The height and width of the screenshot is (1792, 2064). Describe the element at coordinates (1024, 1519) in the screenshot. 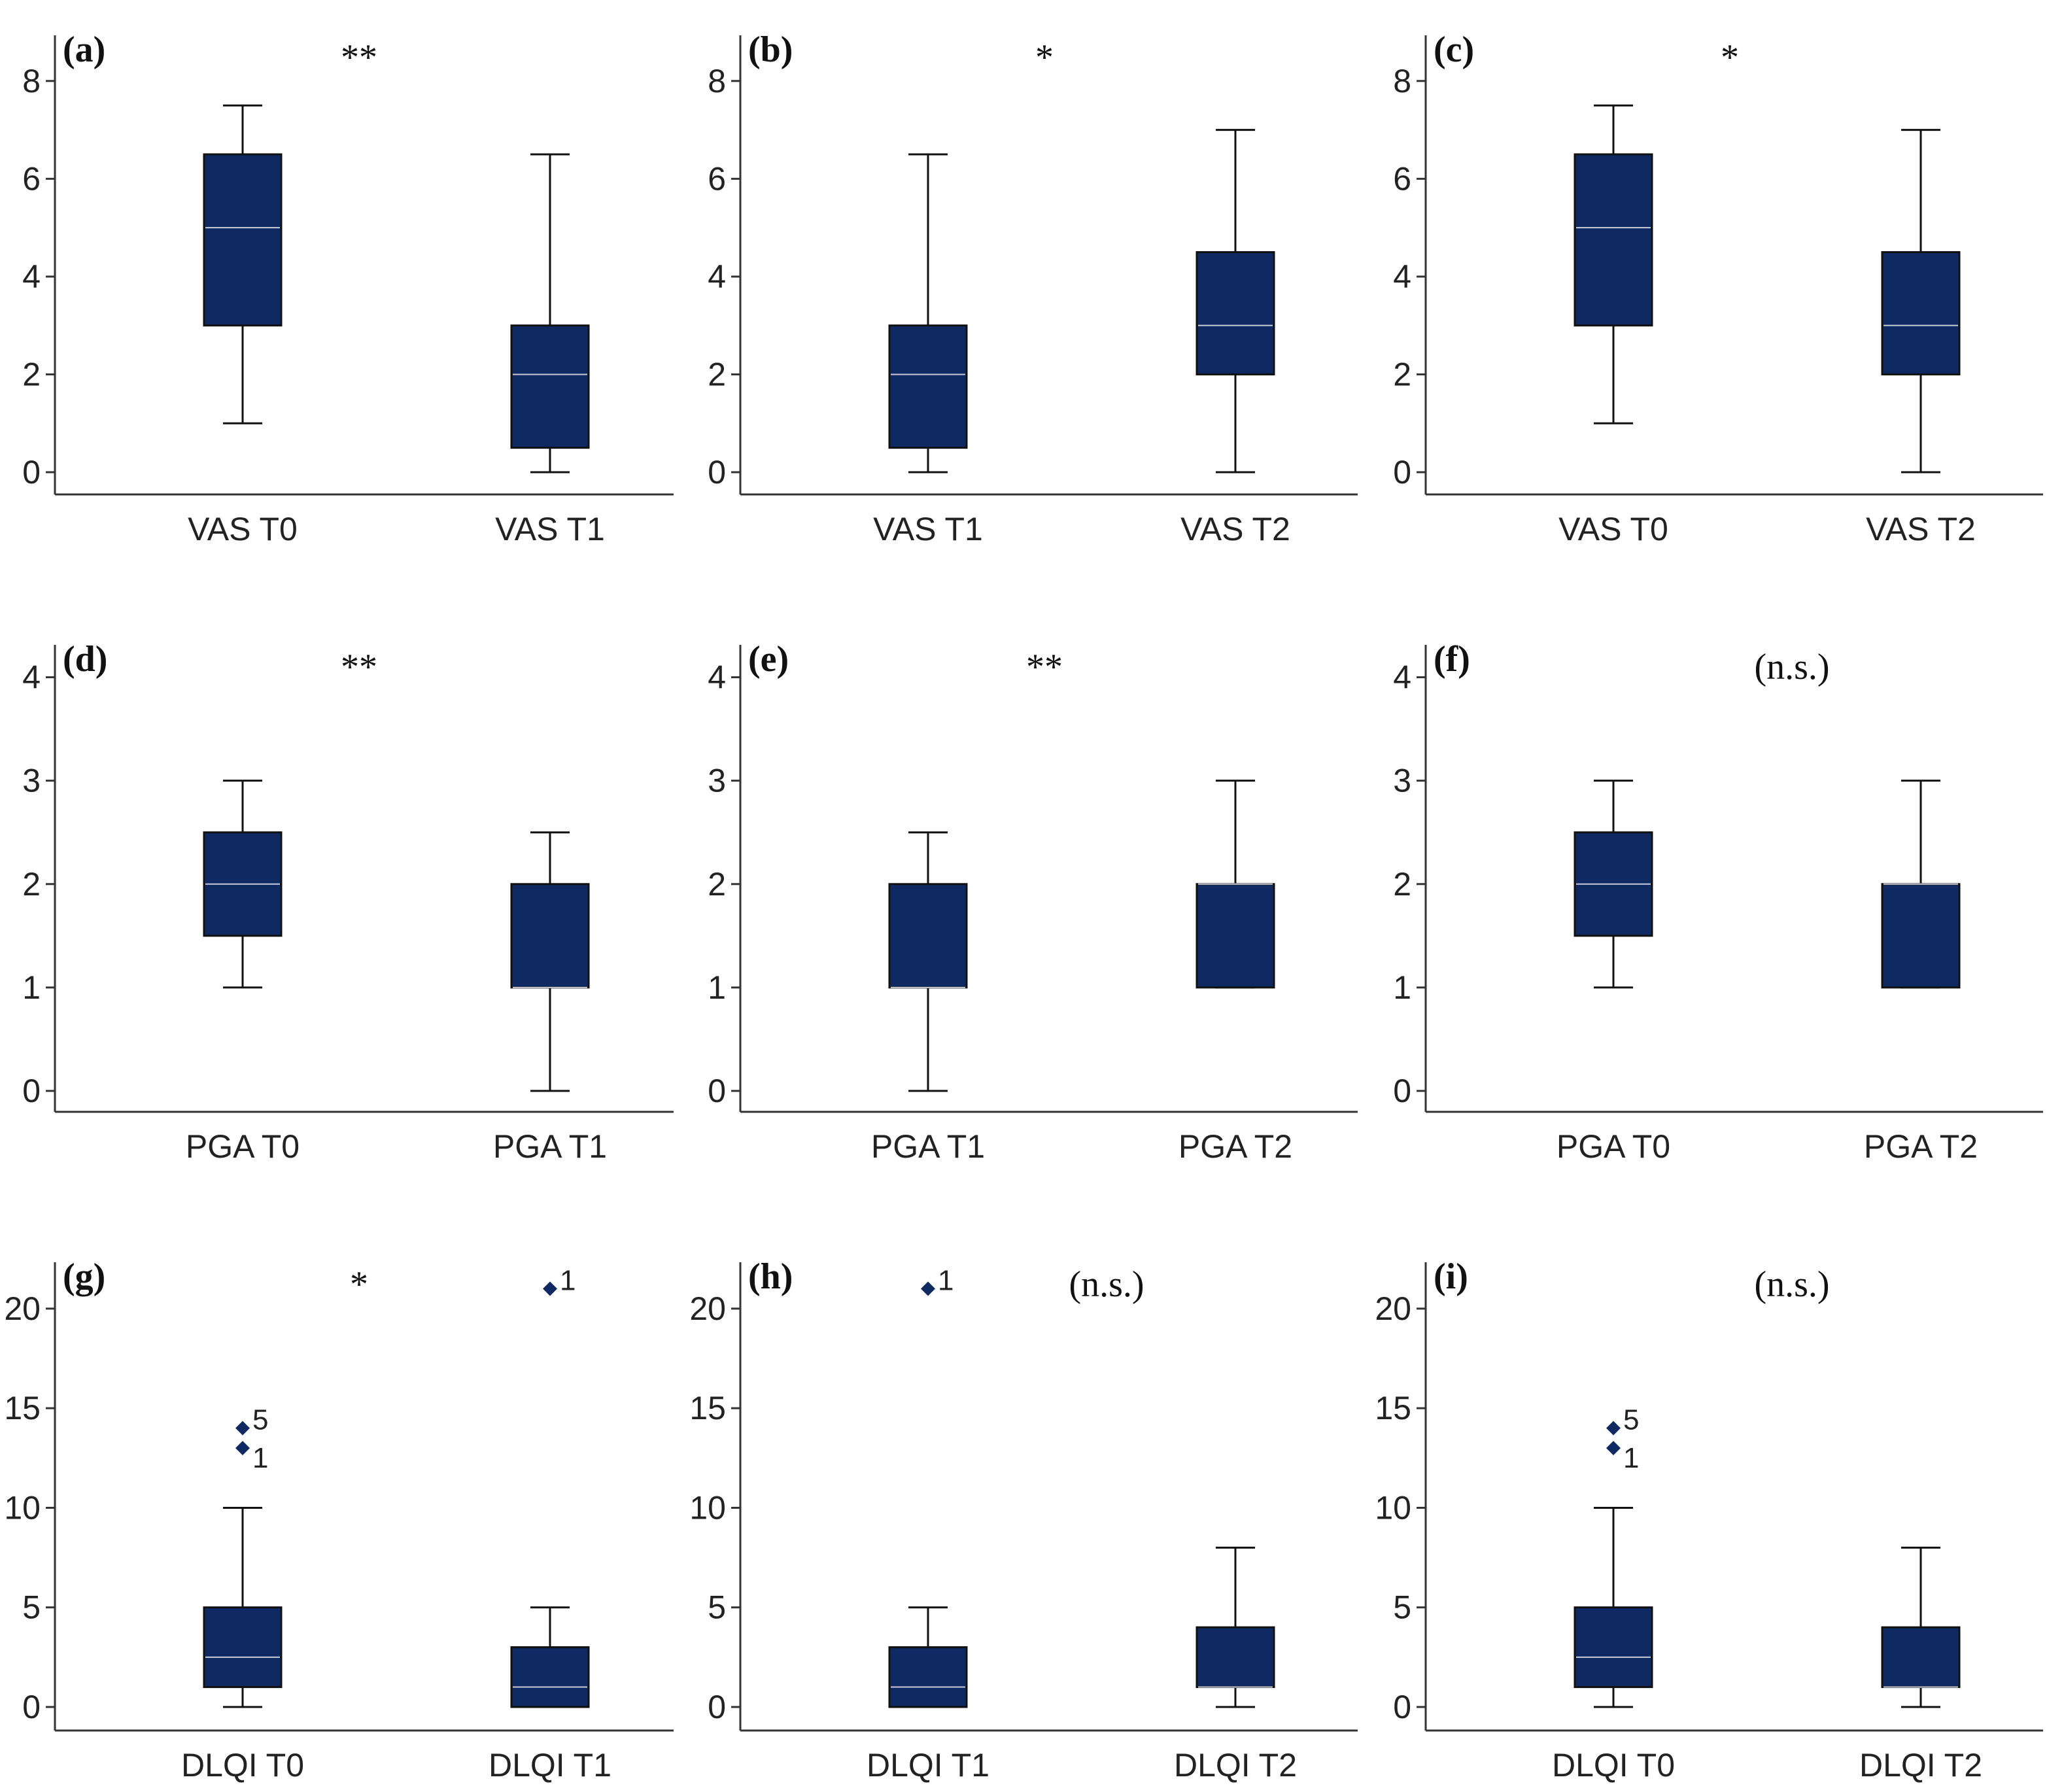

I see `panel-h: 0 5 10 15 20 (h) (n.s.) 1 DLQI T1 DLQI T2` at that location.